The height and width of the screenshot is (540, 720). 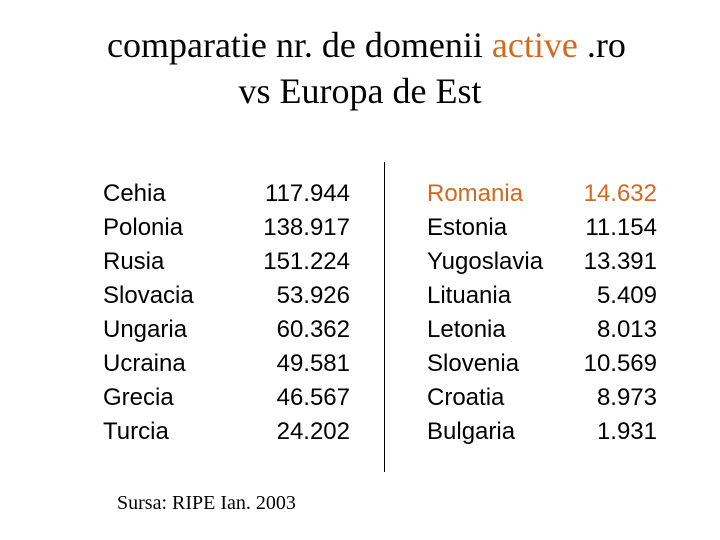 I want to click on title-highlight: active, so click(x=534, y=45).